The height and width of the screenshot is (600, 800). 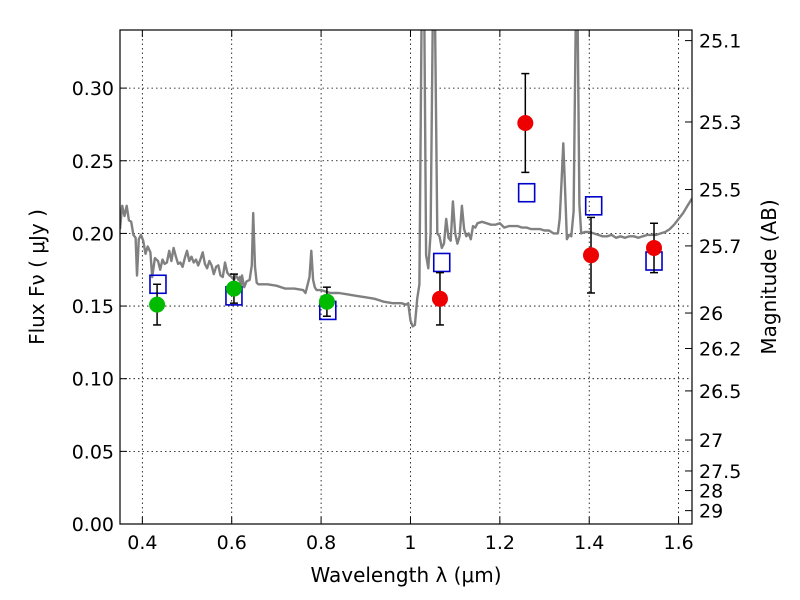 What do you see at coordinates (720, 42) in the screenshot?
I see `magnitude-tick-label: 25.1` at bounding box center [720, 42].